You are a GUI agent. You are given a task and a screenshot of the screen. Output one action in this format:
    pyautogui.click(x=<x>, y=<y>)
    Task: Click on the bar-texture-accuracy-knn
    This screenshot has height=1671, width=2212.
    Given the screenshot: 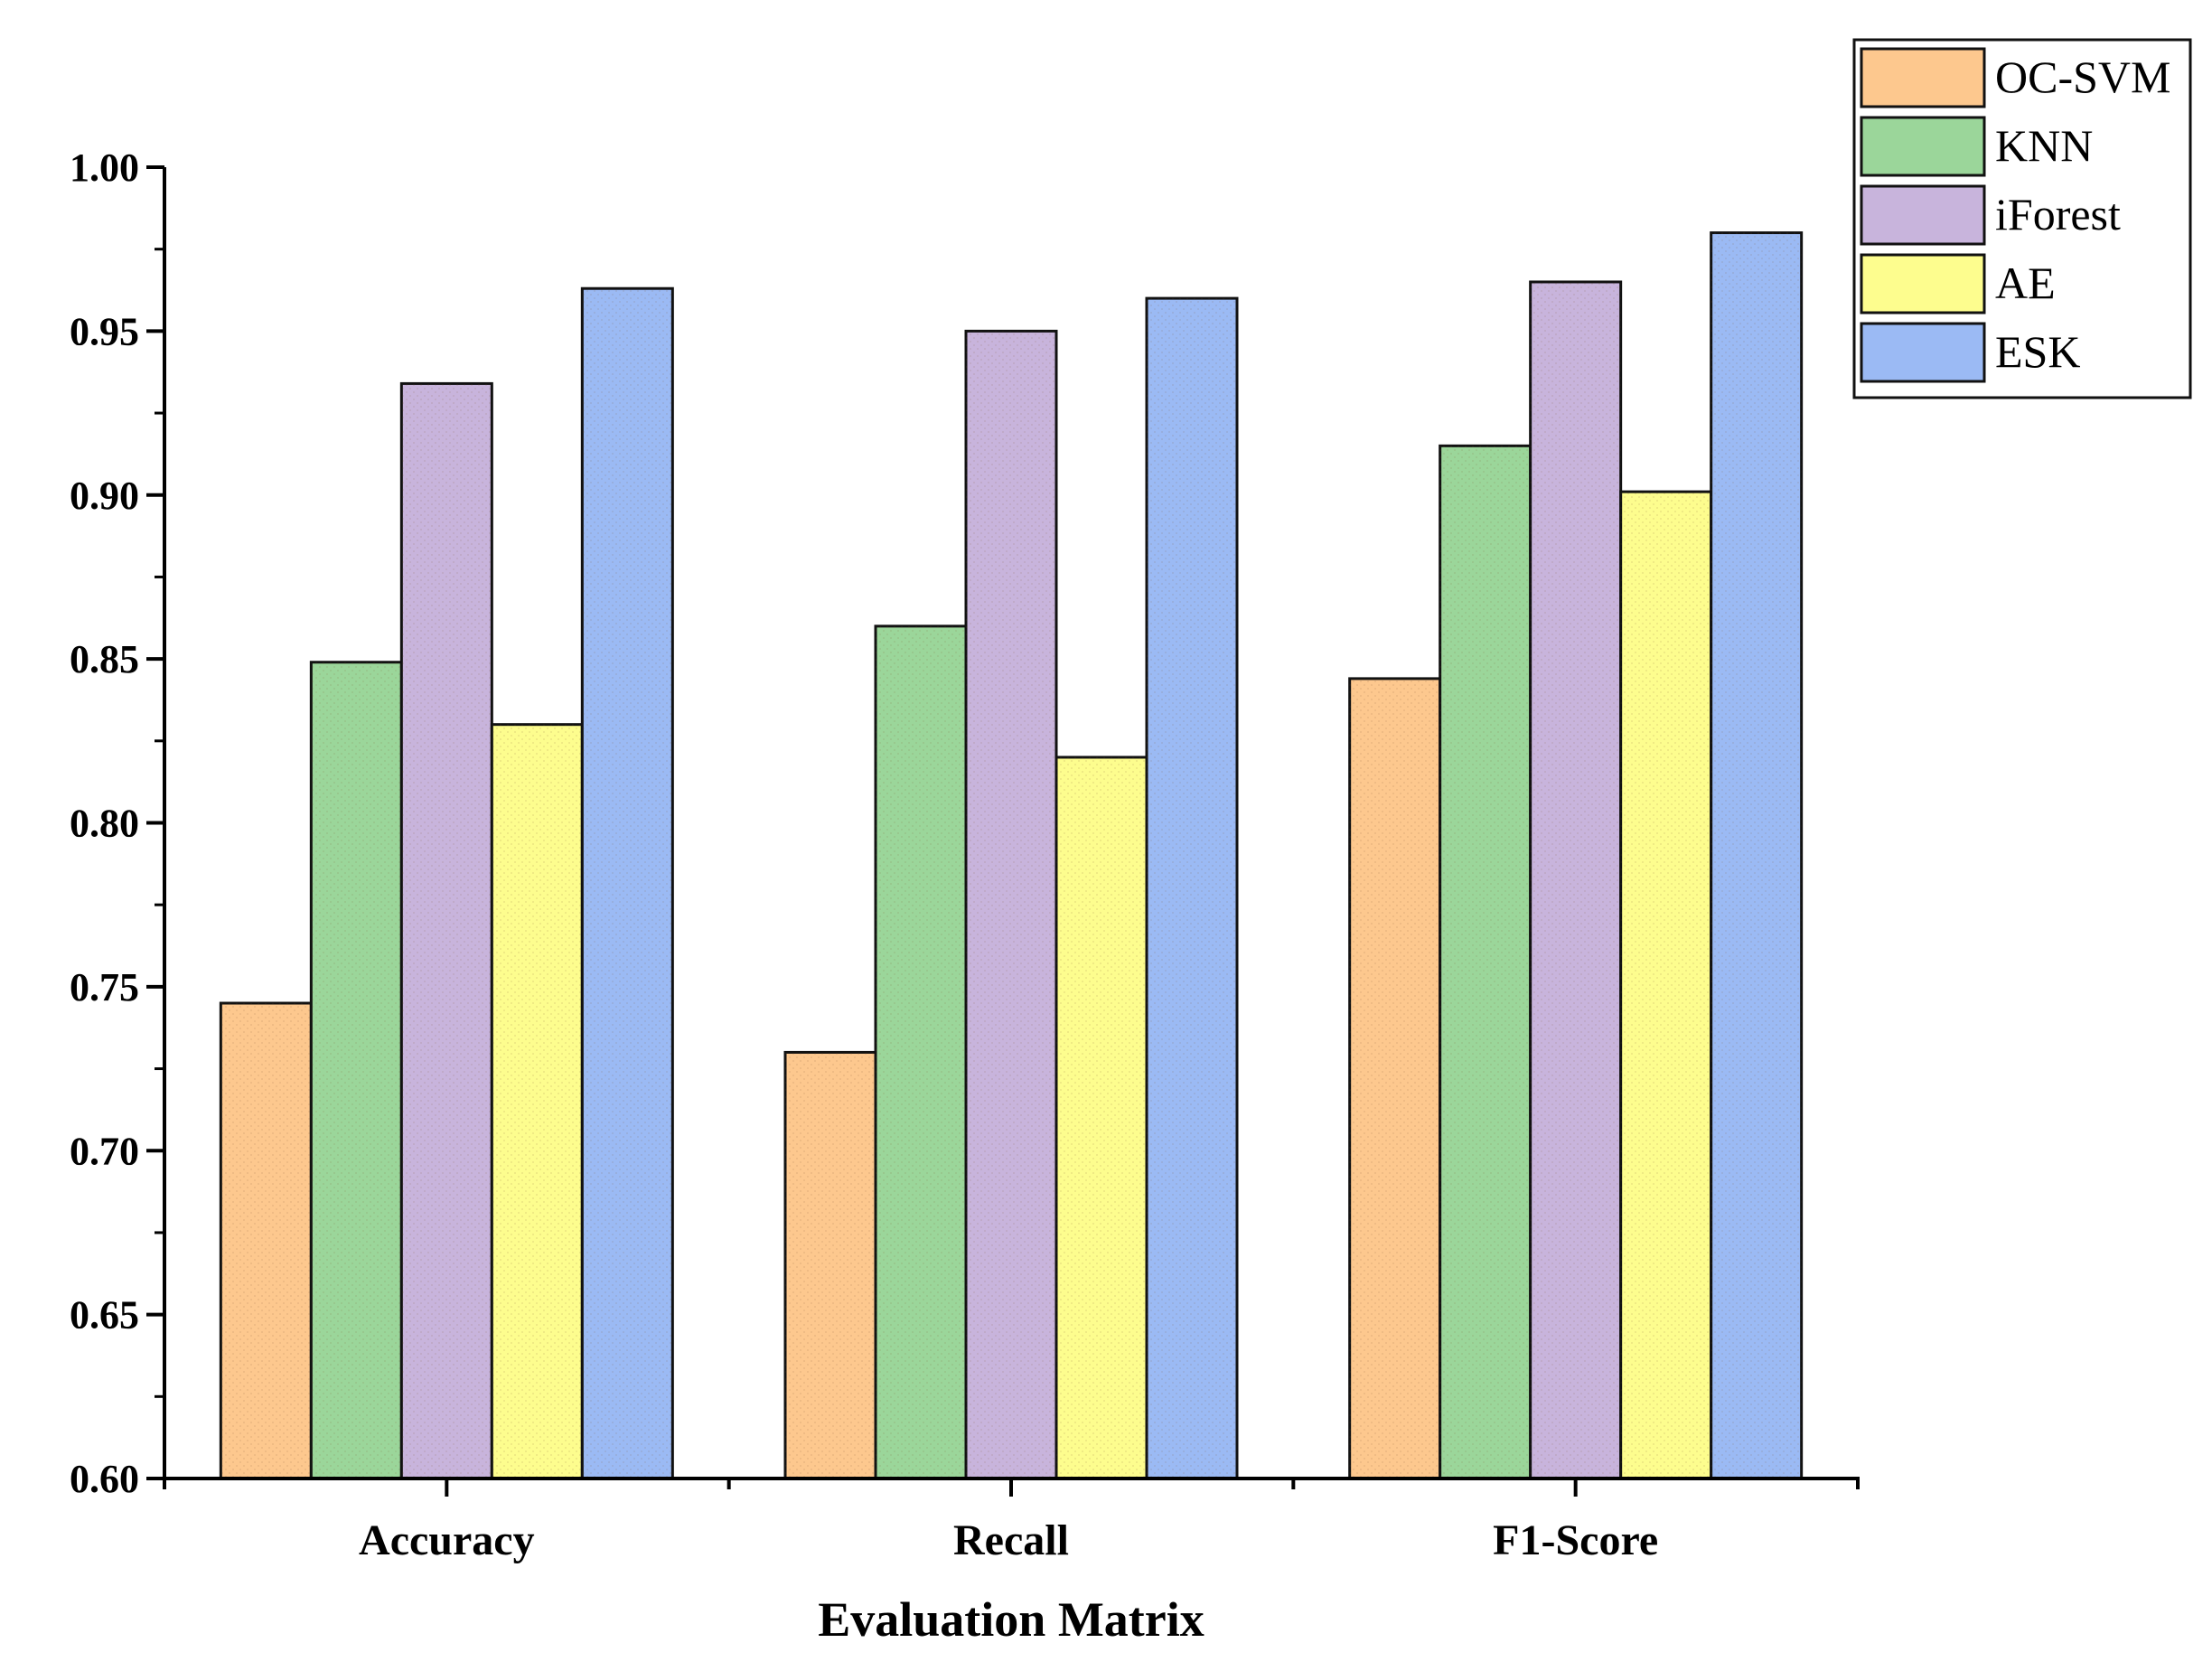 What is the action you would take?
    pyautogui.click(x=356, y=1070)
    